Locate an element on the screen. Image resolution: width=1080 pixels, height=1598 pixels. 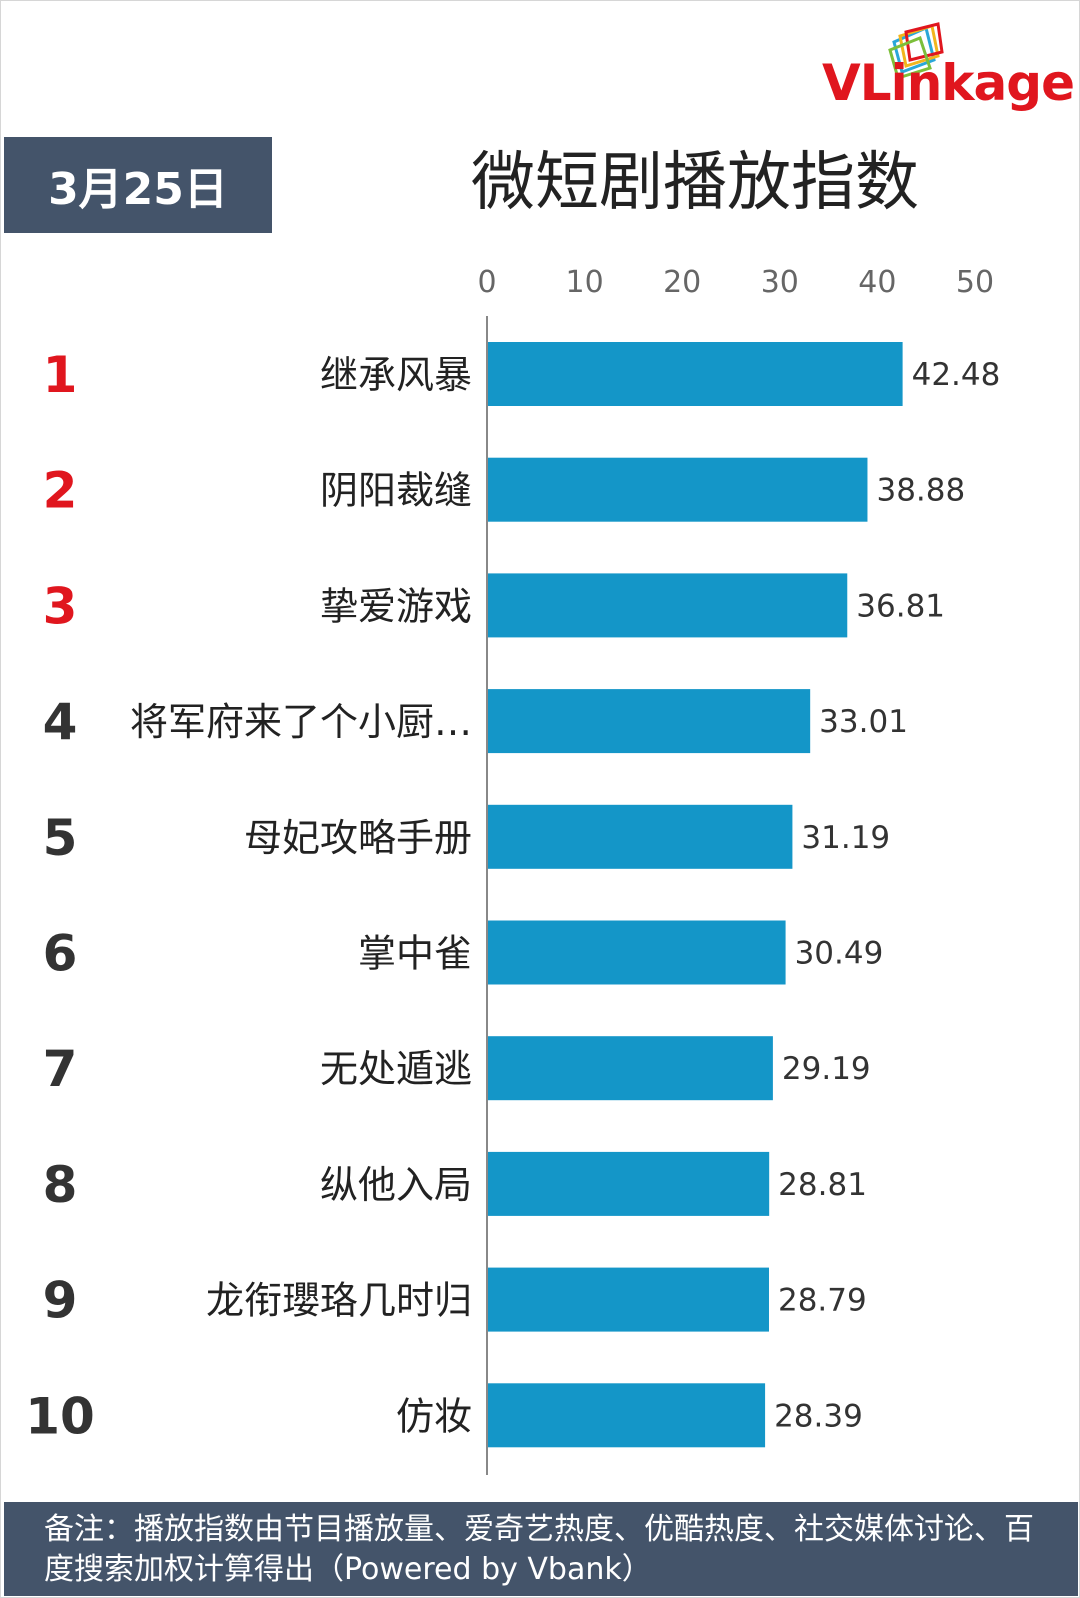
rank-number: 3 is located at coordinates (60, 606).